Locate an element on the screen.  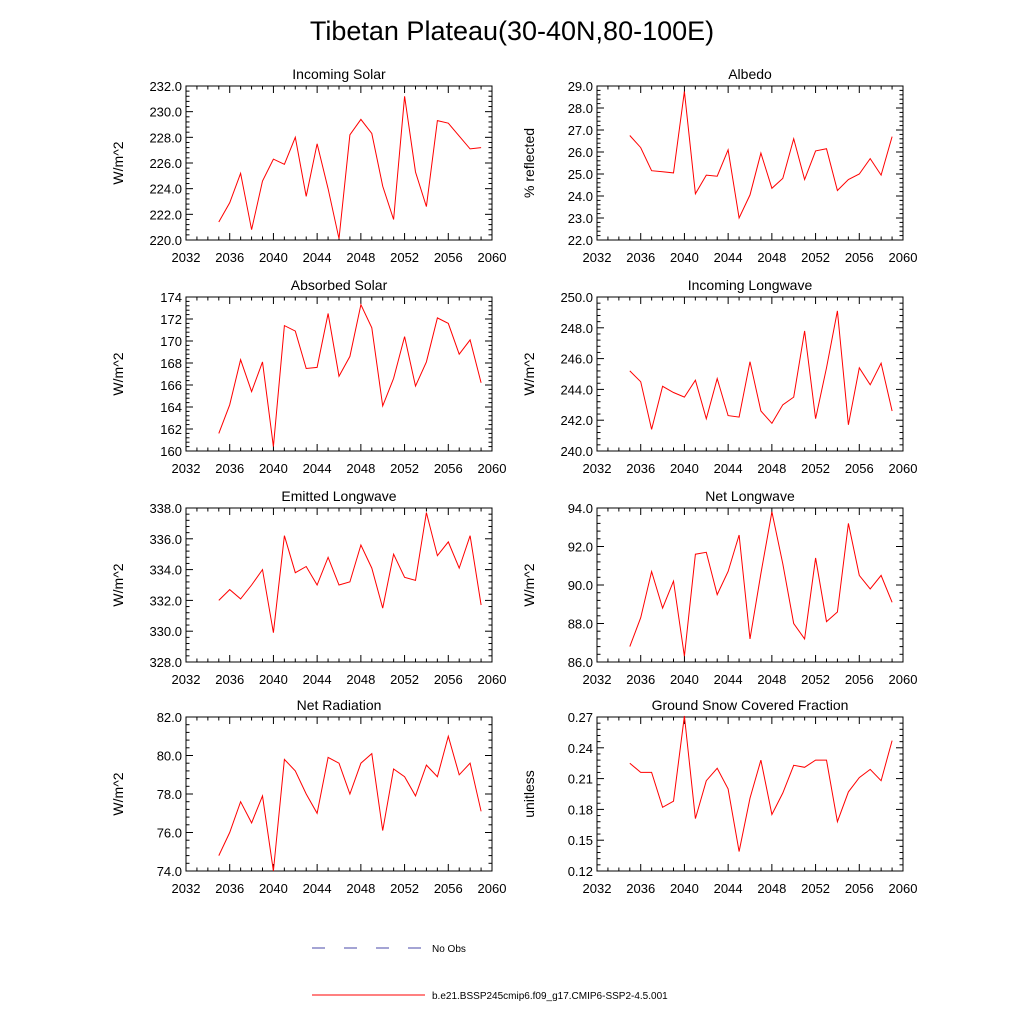
y-tick-label: 78.0 is located at coordinates (169, 794).